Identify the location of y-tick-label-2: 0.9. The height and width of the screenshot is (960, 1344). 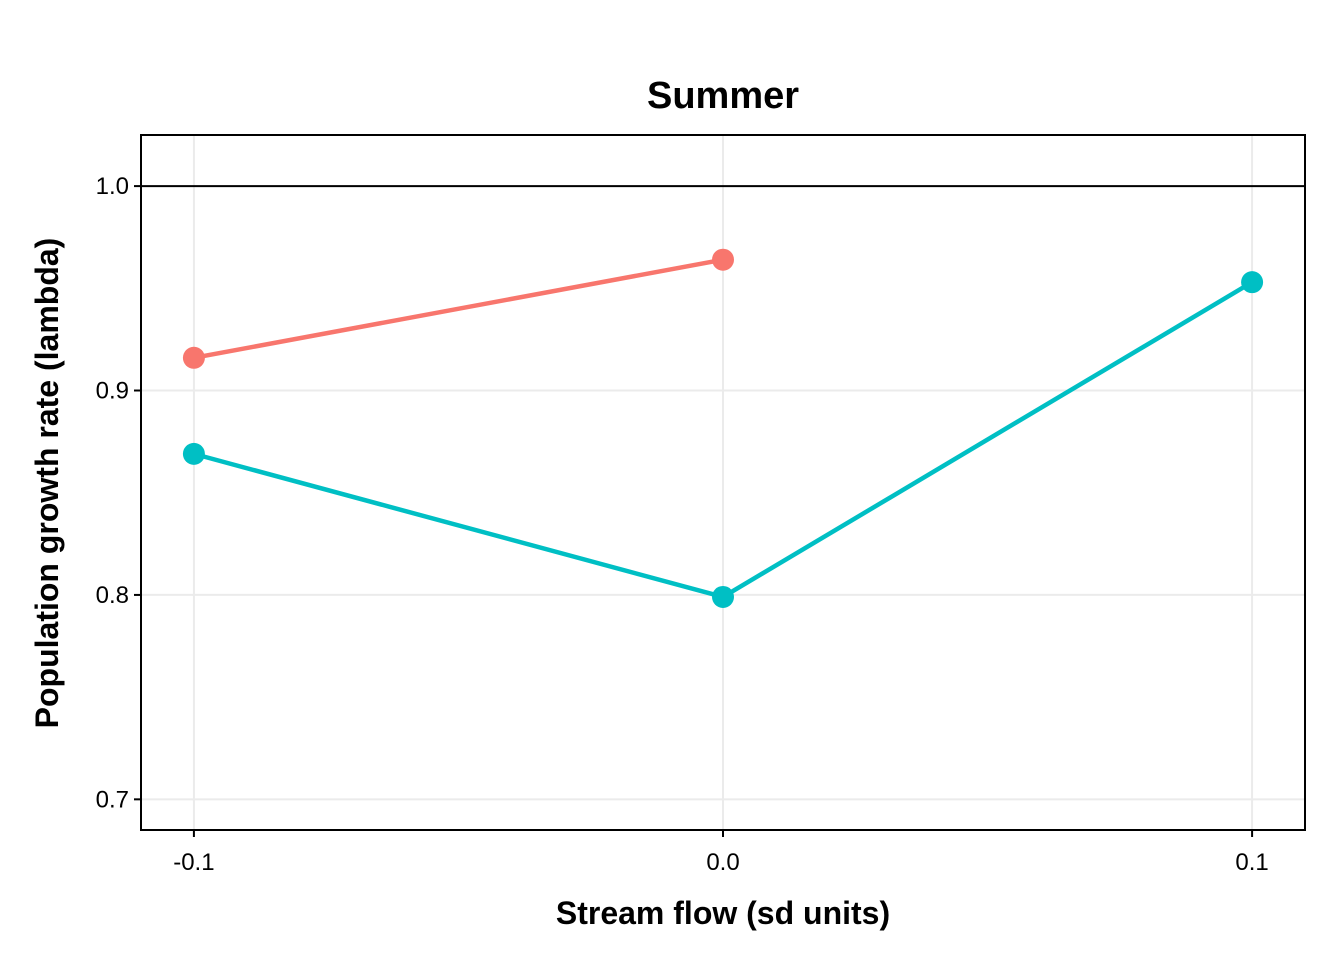
(112, 391).